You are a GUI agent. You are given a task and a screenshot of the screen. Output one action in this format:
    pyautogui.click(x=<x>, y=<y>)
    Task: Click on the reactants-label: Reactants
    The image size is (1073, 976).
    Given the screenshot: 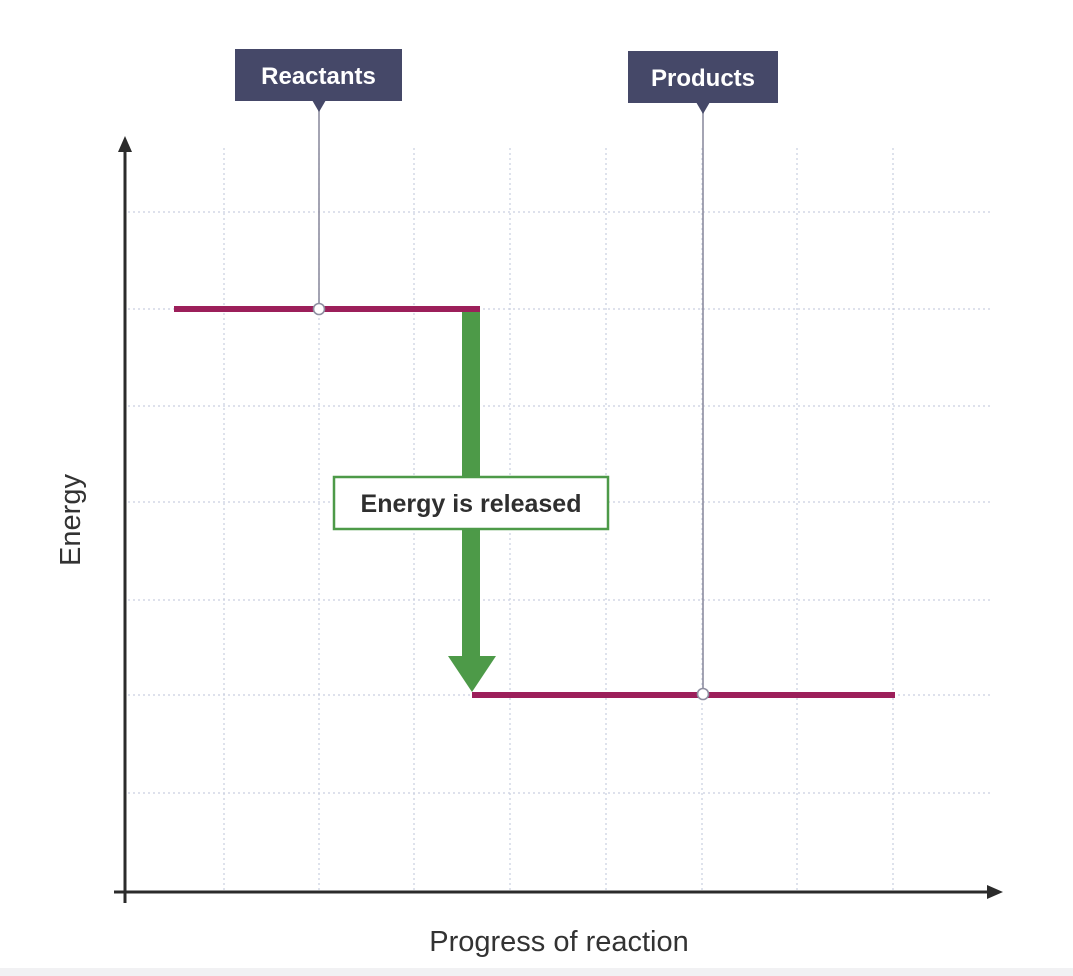 What is the action you would take?
    pyautogui.click(x=318, y=80)
    